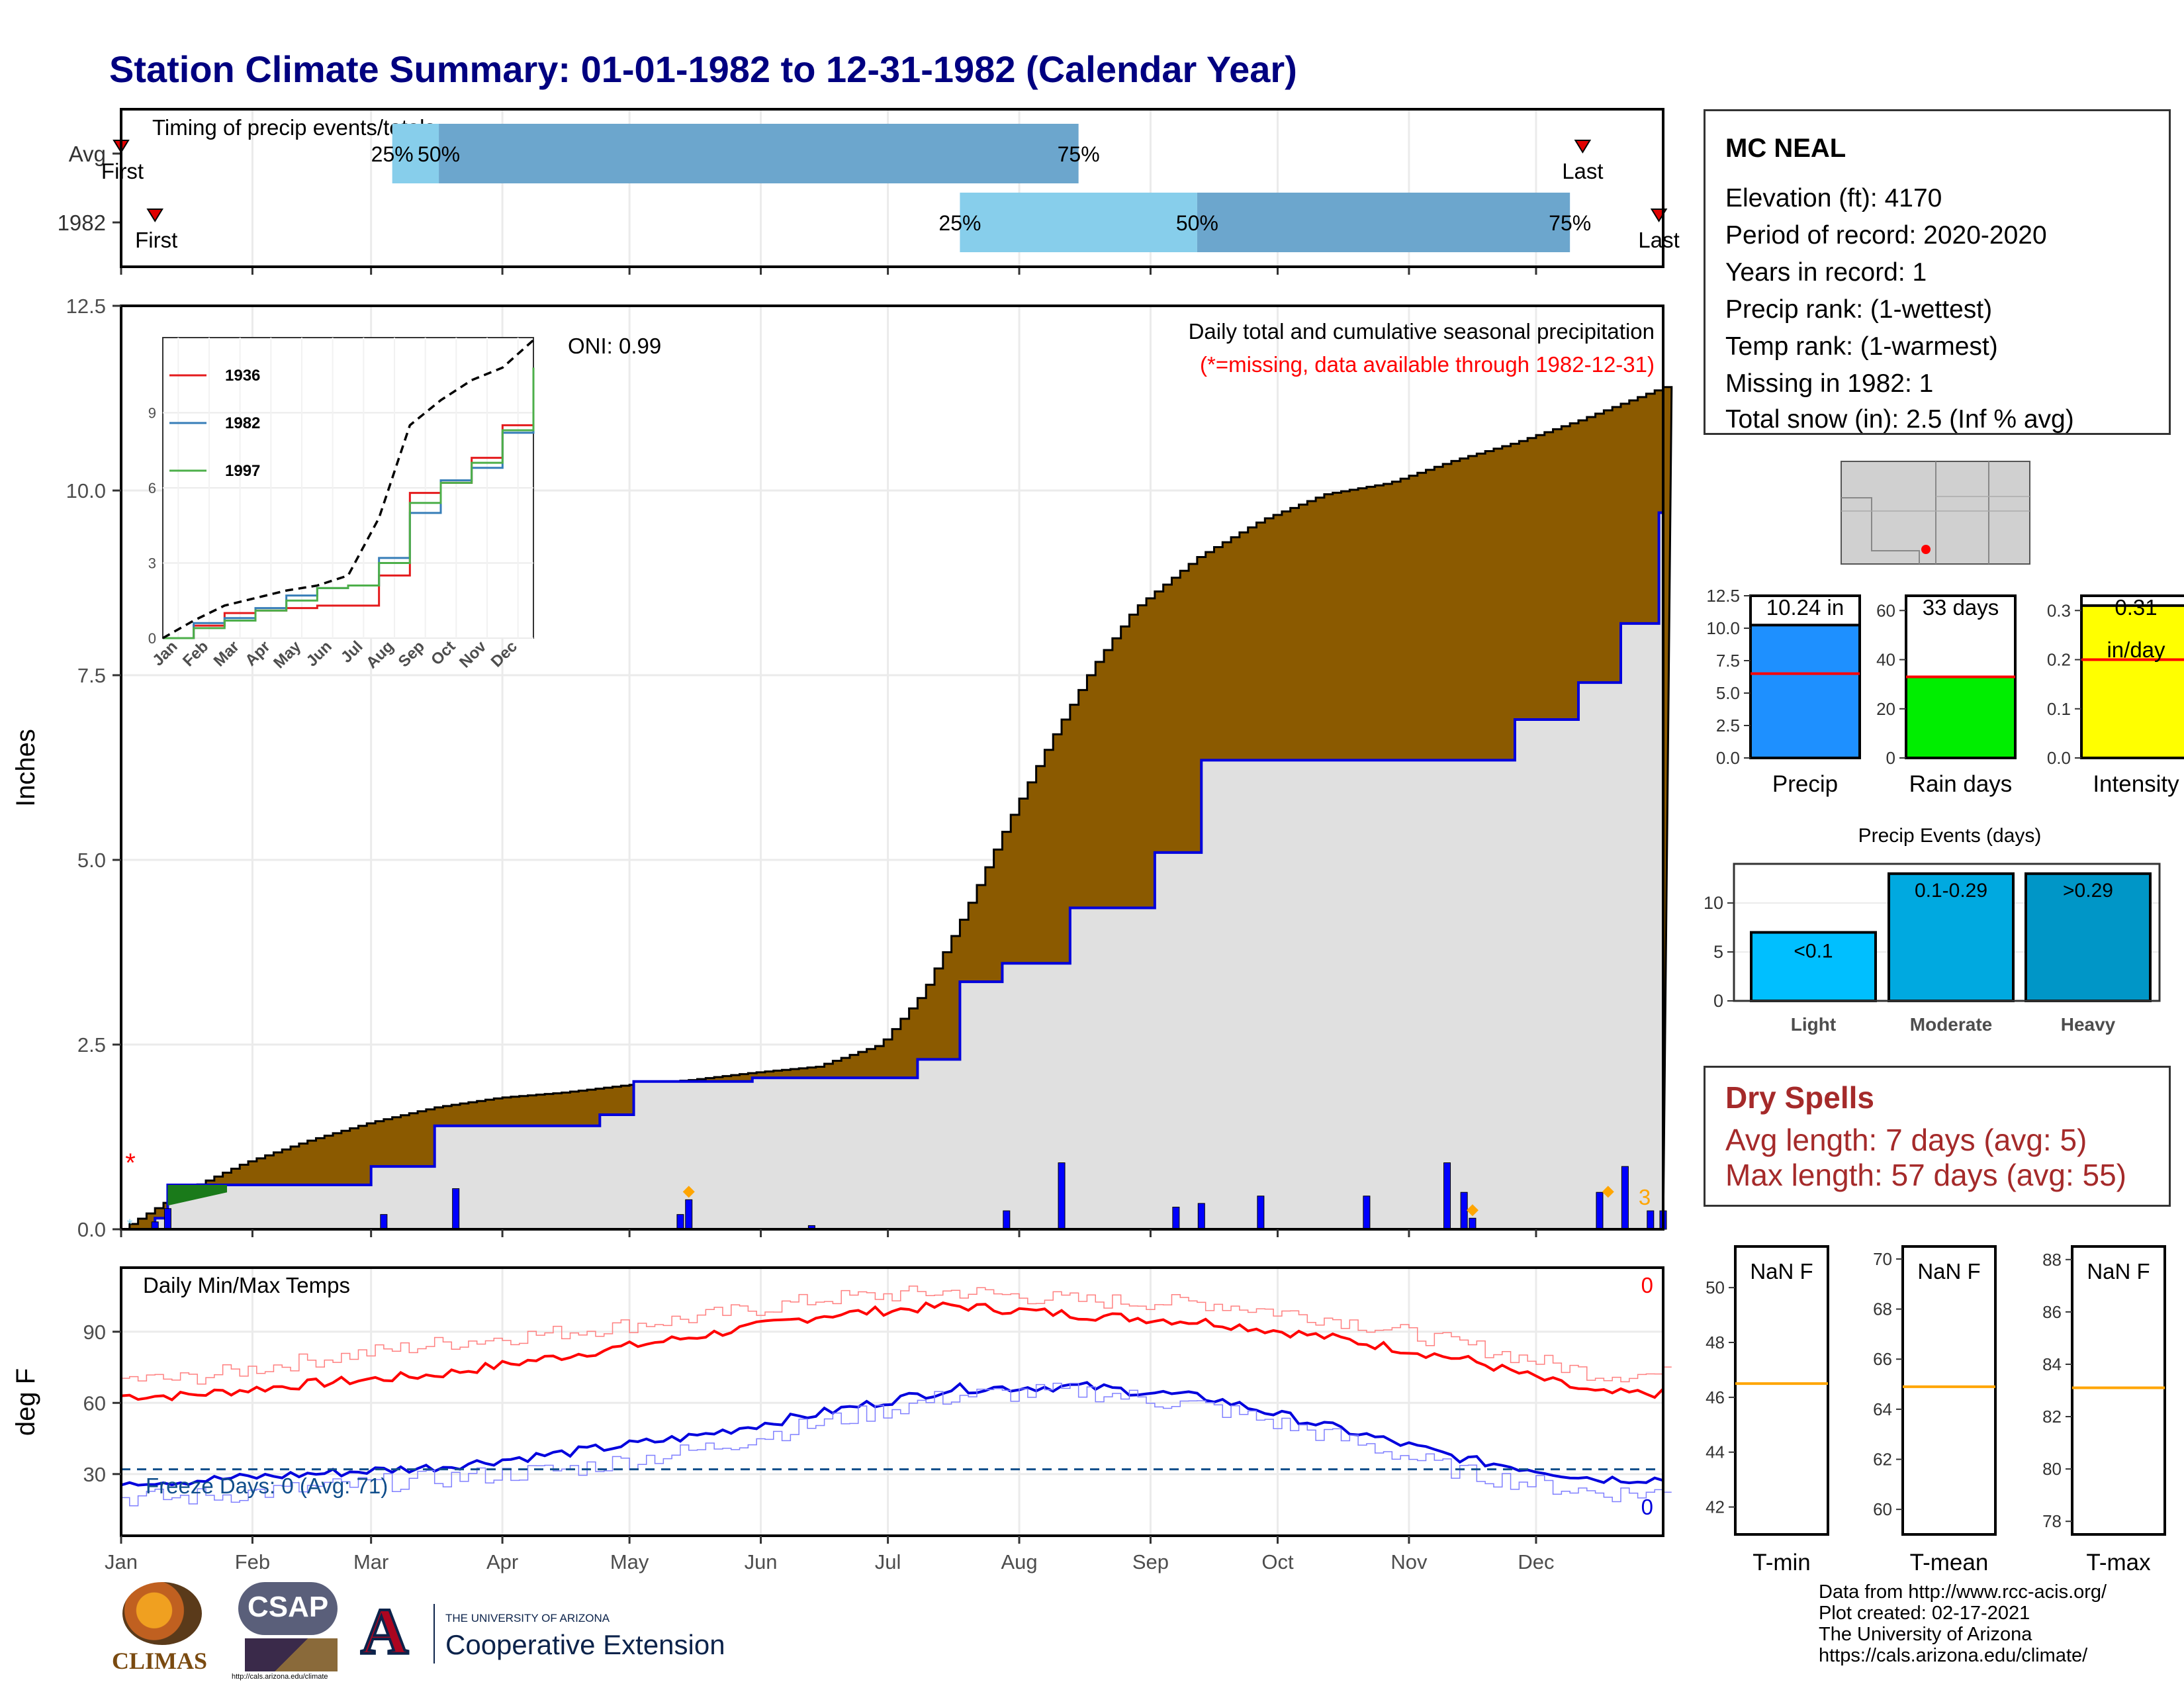 This screenshot has width=2184, height=1688. What do you see at coordinates (1728, 661) in the screenshot?
I see `precip-tick-label: 7.5` at bounding box center [1728, 661].